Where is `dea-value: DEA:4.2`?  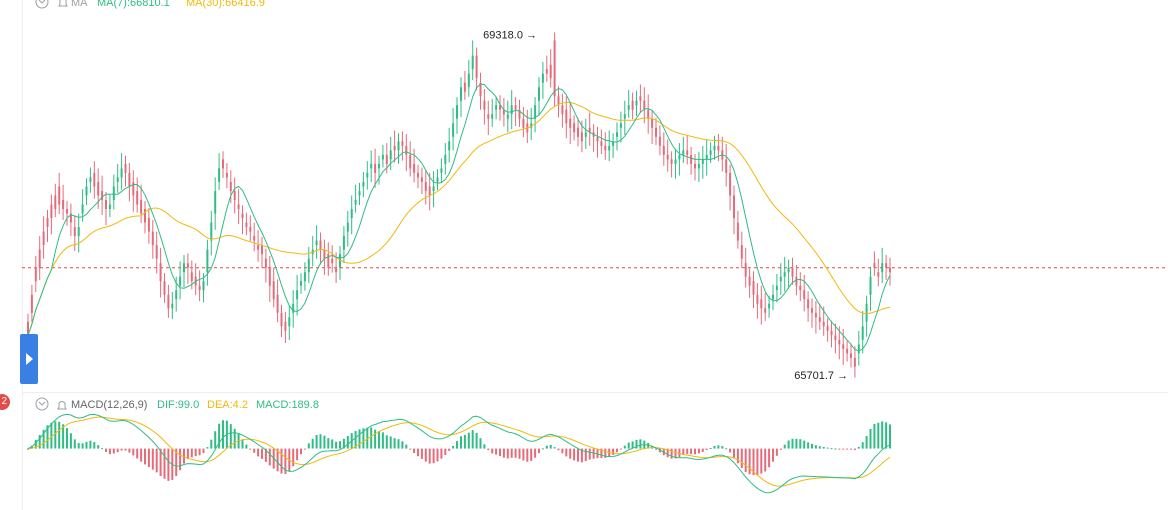 dea-value: DEA:4.2 is located at coordinates (227, 405).